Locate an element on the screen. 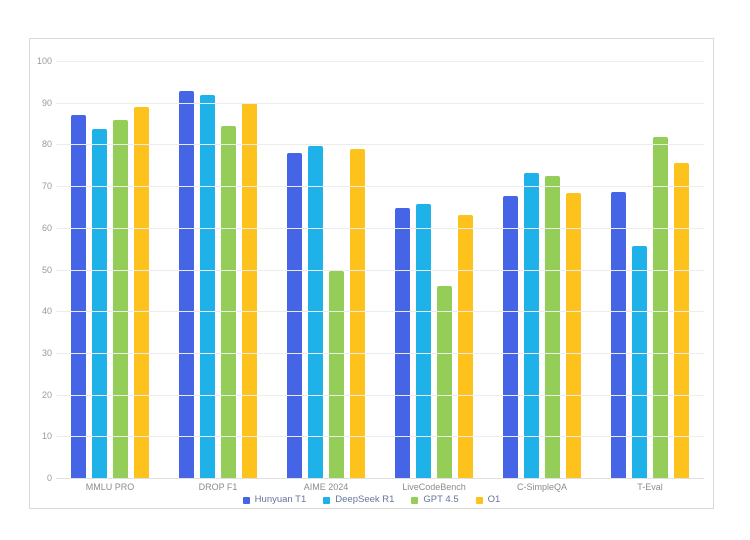 The image size is (750, 540). y-tick-label-100: 100 is located at coordinates (44, 61).